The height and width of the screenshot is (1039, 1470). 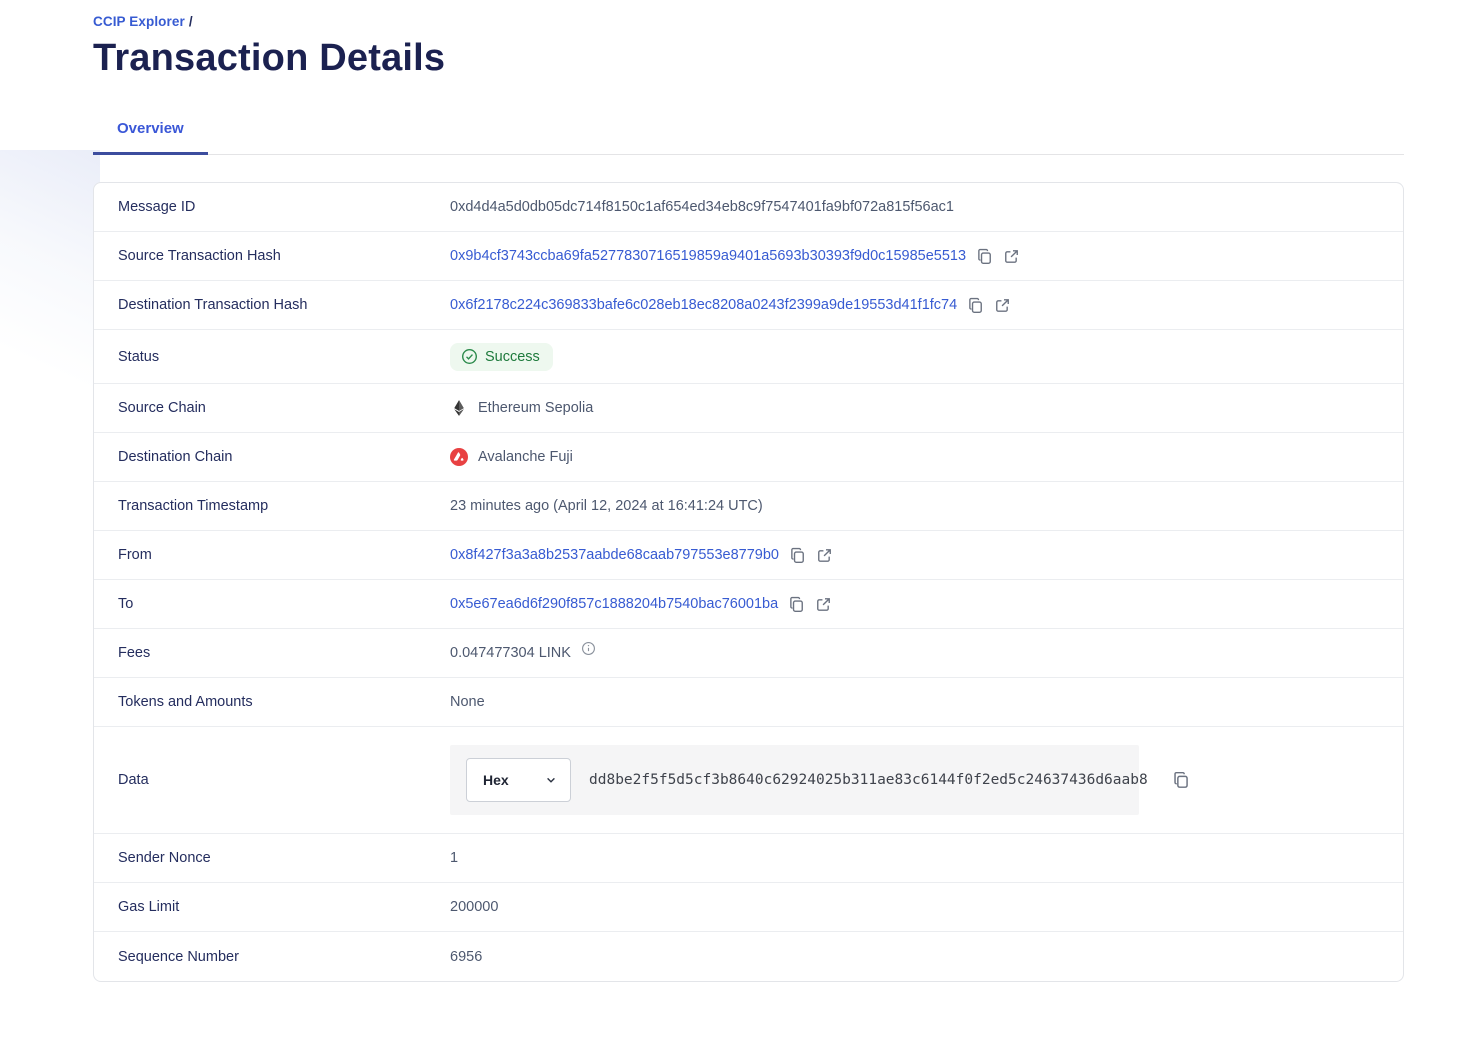 What do you see at coordinates (474, 907) in the screenshot?
I see `gas-limit-value: 200000` at bounding box center [474, 907].